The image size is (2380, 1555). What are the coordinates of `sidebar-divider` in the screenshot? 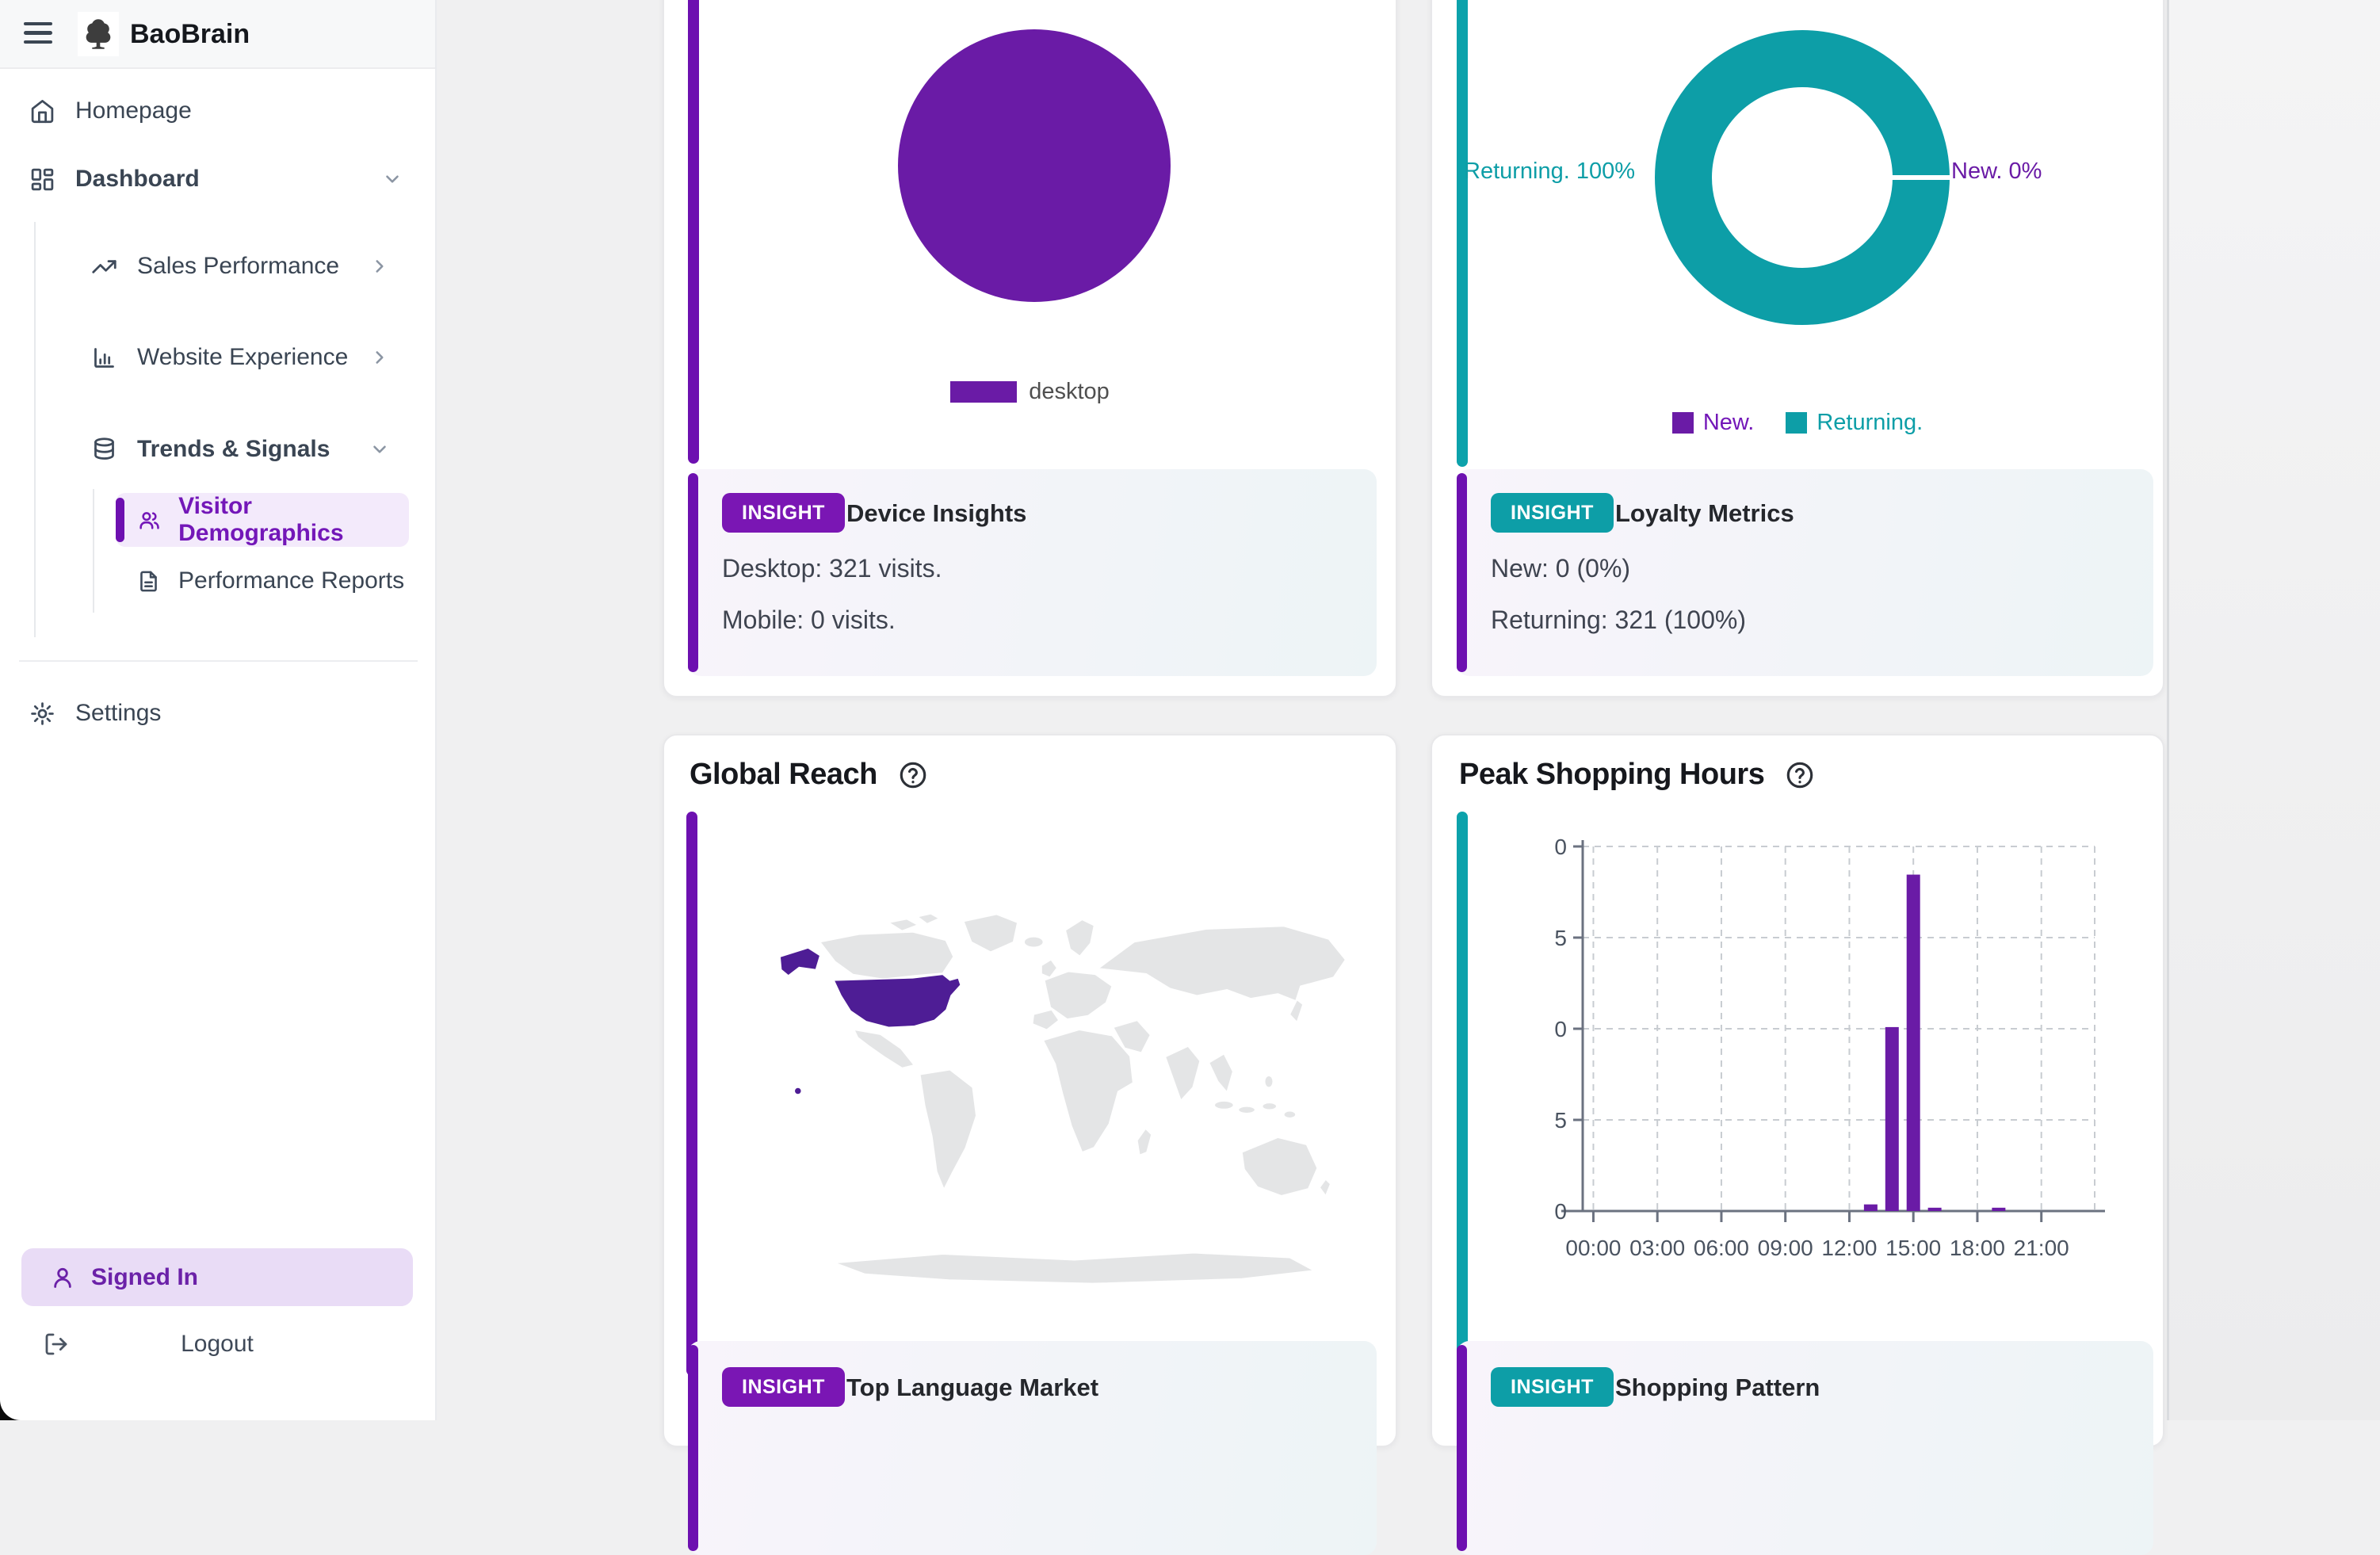 It's located at (218, 661).